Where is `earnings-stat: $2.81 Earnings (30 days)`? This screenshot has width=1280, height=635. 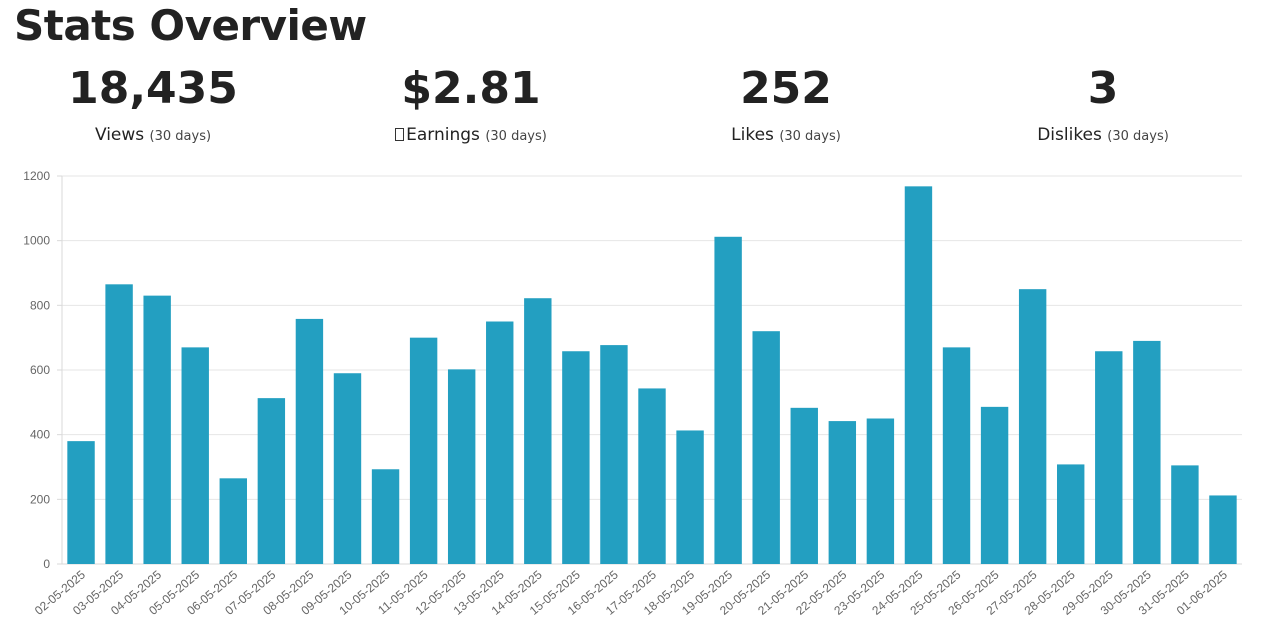
earnings-stat: $2.81 Earnings (30 days) is located at coordinates (471, 104).